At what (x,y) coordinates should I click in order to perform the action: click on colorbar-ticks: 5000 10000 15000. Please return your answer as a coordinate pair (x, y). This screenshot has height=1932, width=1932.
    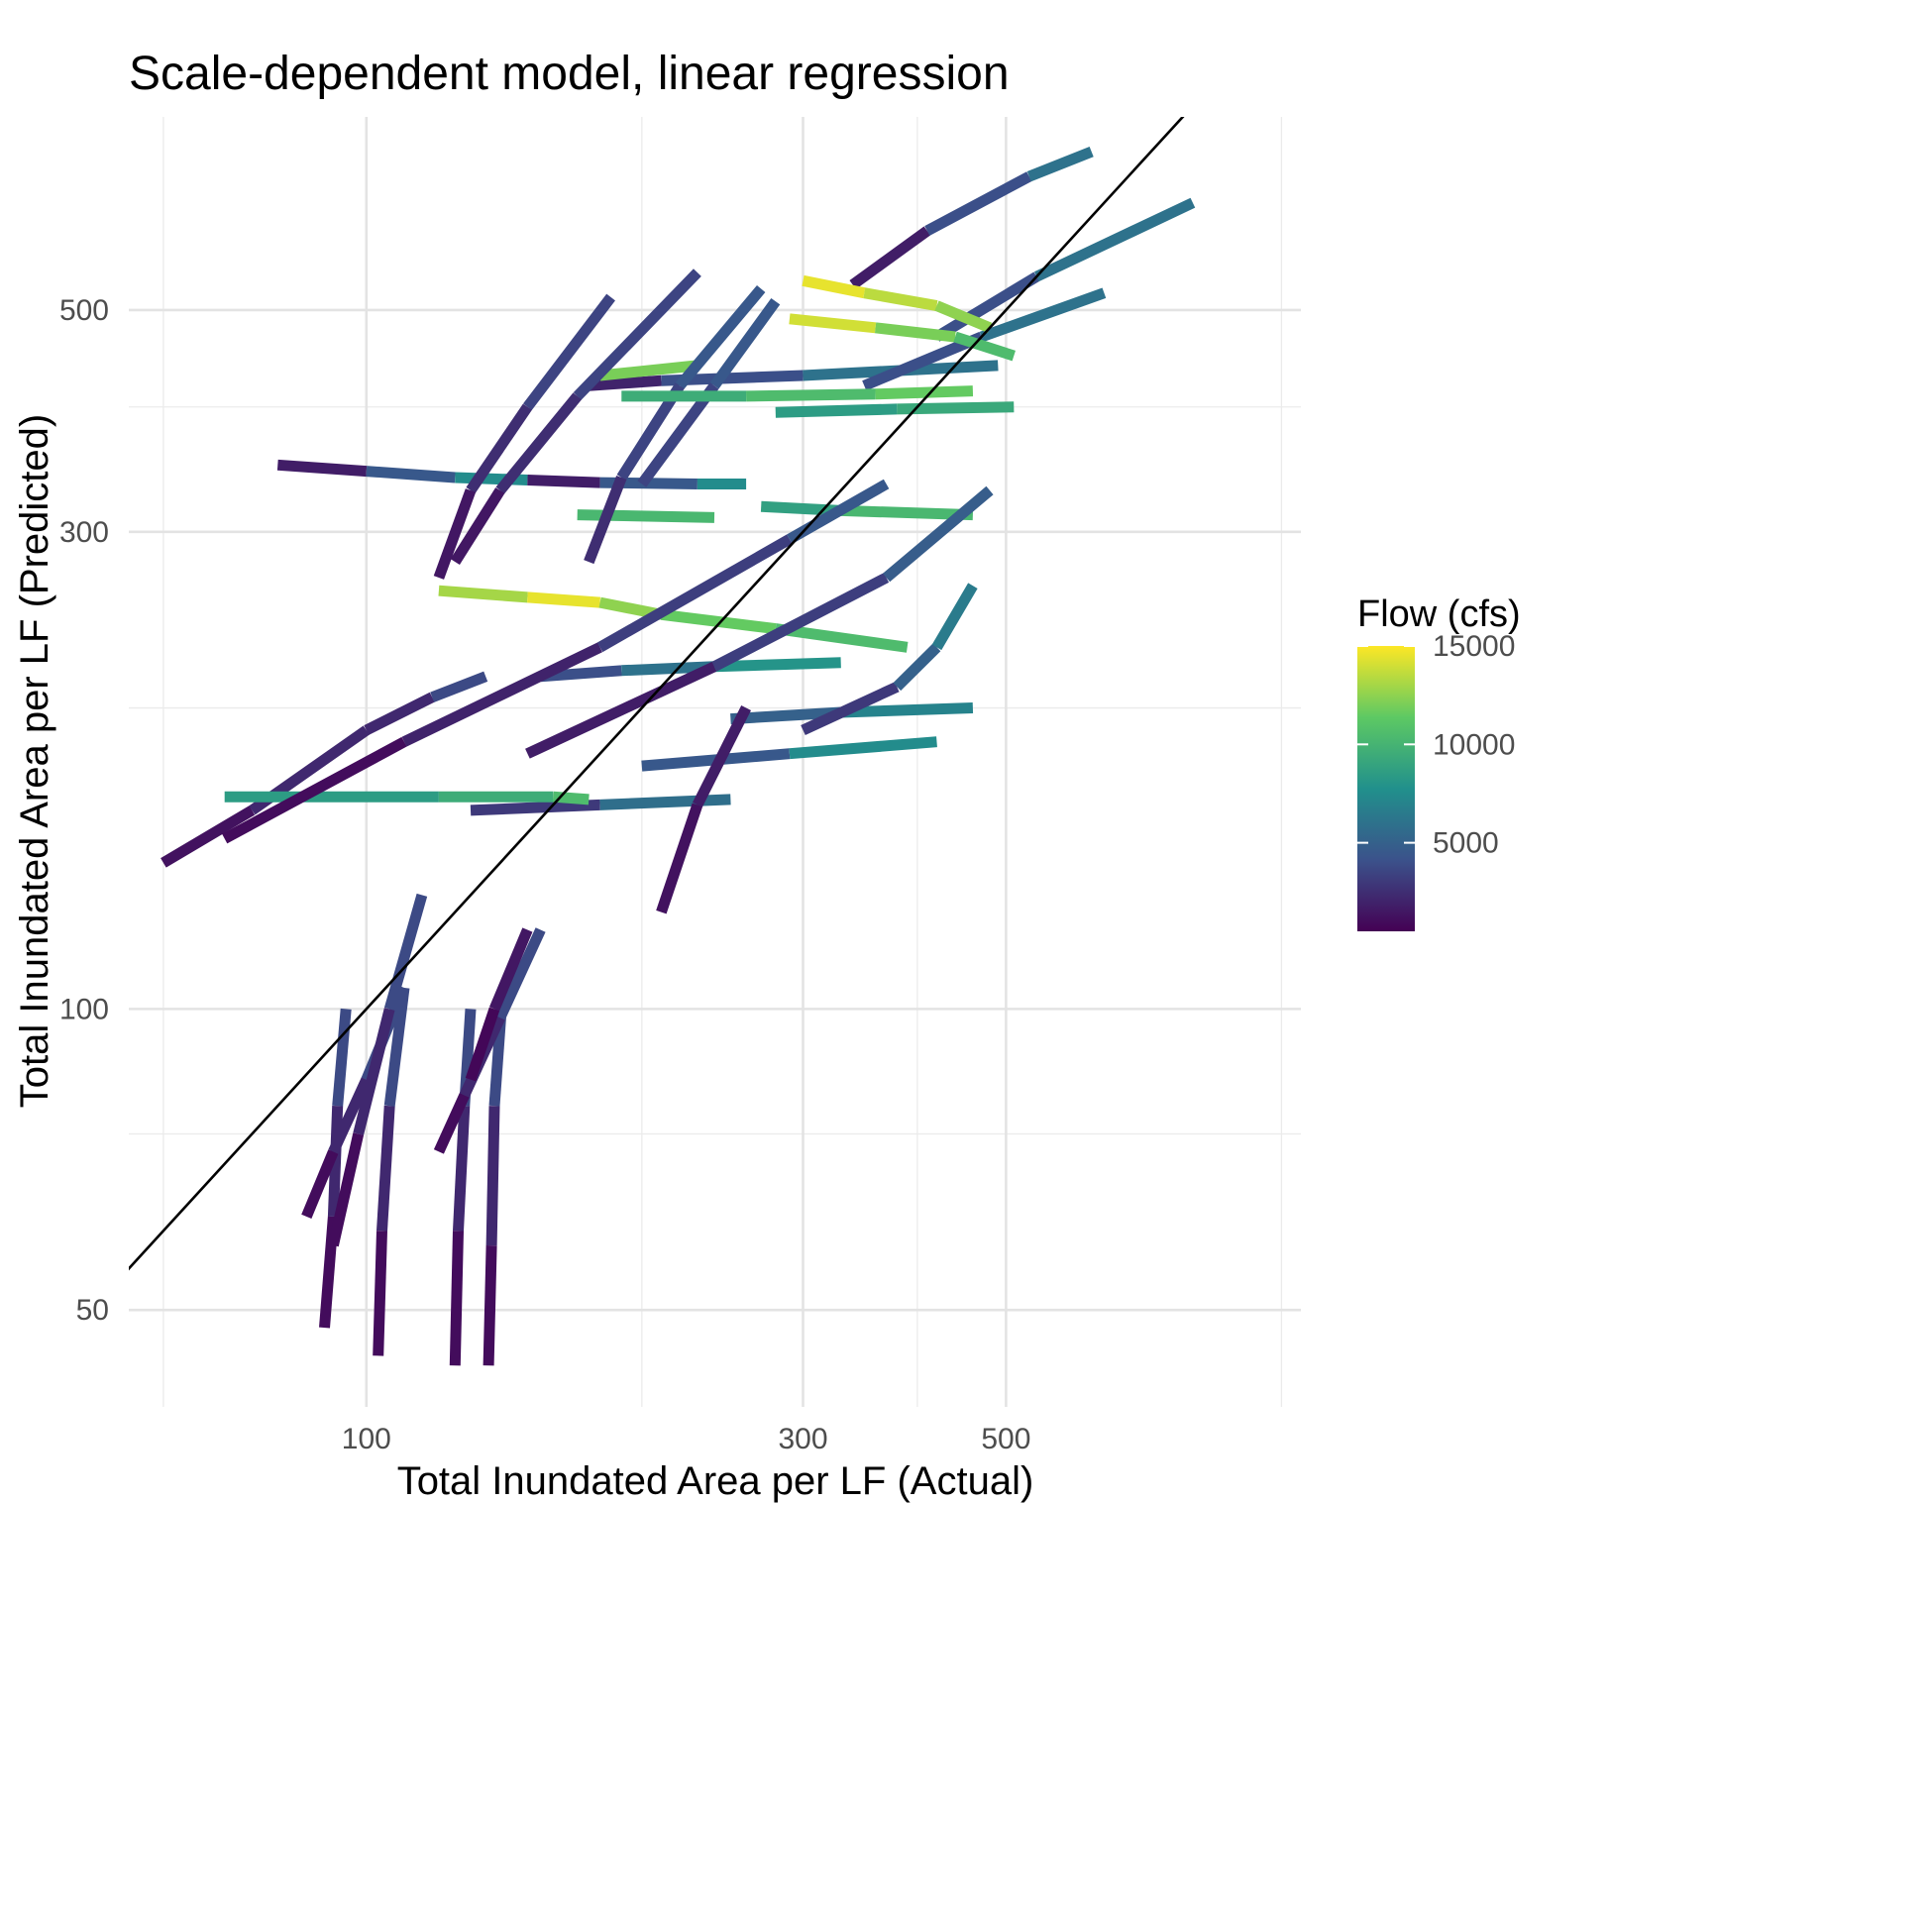
    Looking at the image, I should click on (1436, 745).